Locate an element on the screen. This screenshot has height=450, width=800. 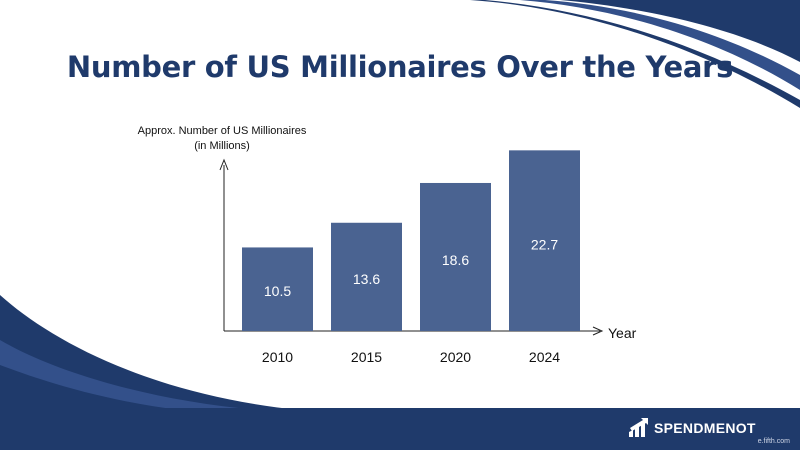
bar-value-label-2015: 13.6 is located at coordinates (366, 279).